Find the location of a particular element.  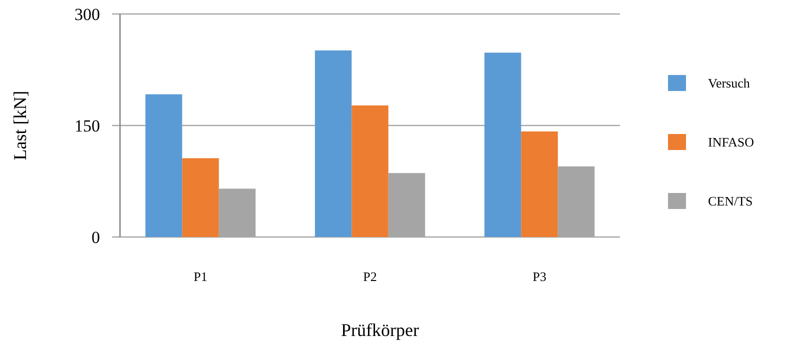

y-tick-label: 150 is located at coordinates (87, 126).